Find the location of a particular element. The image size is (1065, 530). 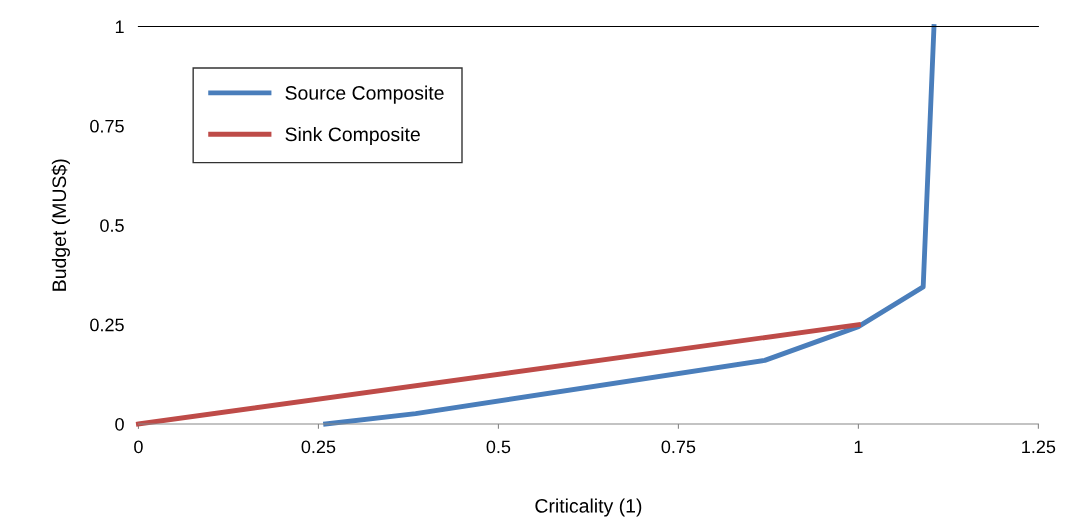

x-tick-label: 0.25 is located at coordinates (318, 447).